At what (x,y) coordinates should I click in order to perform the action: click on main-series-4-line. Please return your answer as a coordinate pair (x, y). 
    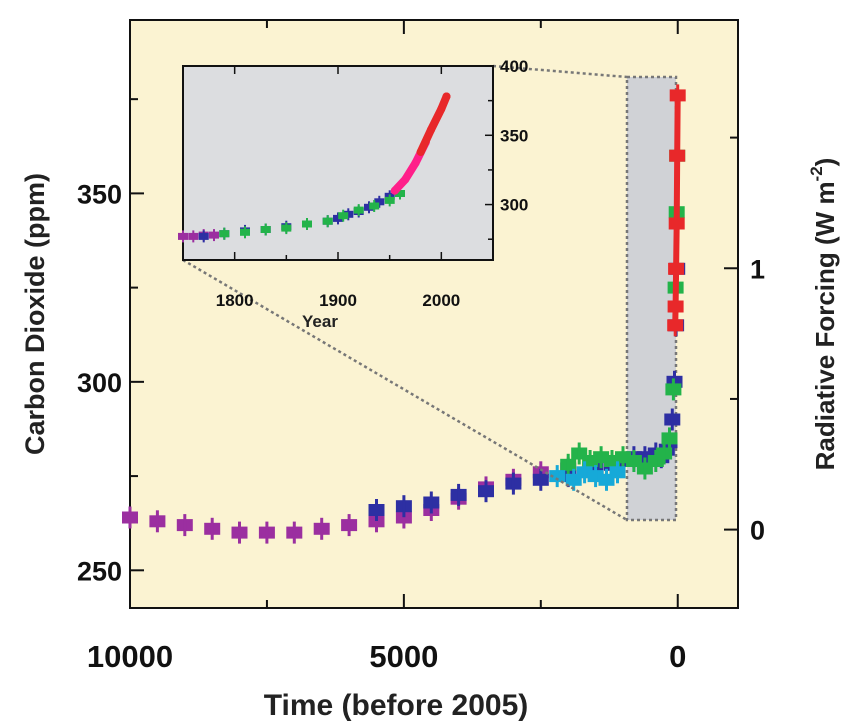
    Looking at the image, I should click on (676, 210).